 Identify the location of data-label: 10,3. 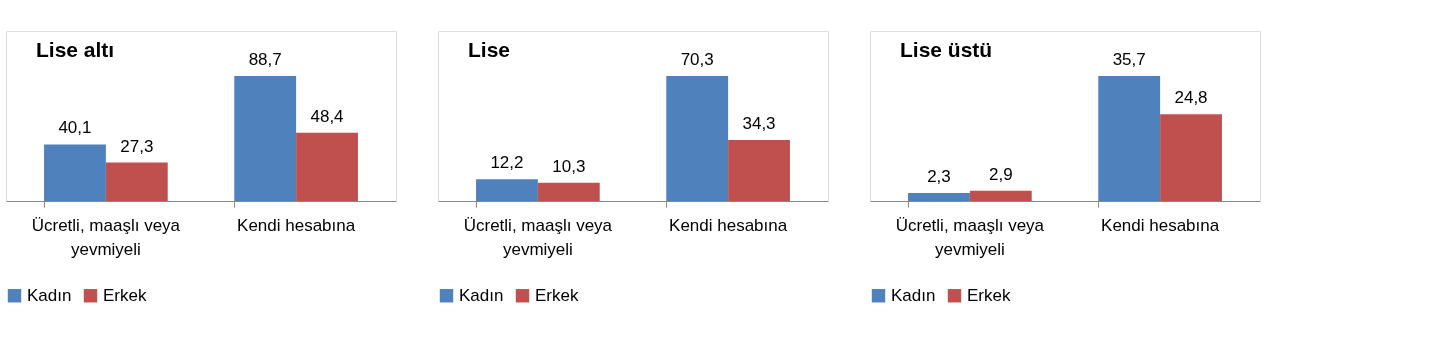
(569, 166).